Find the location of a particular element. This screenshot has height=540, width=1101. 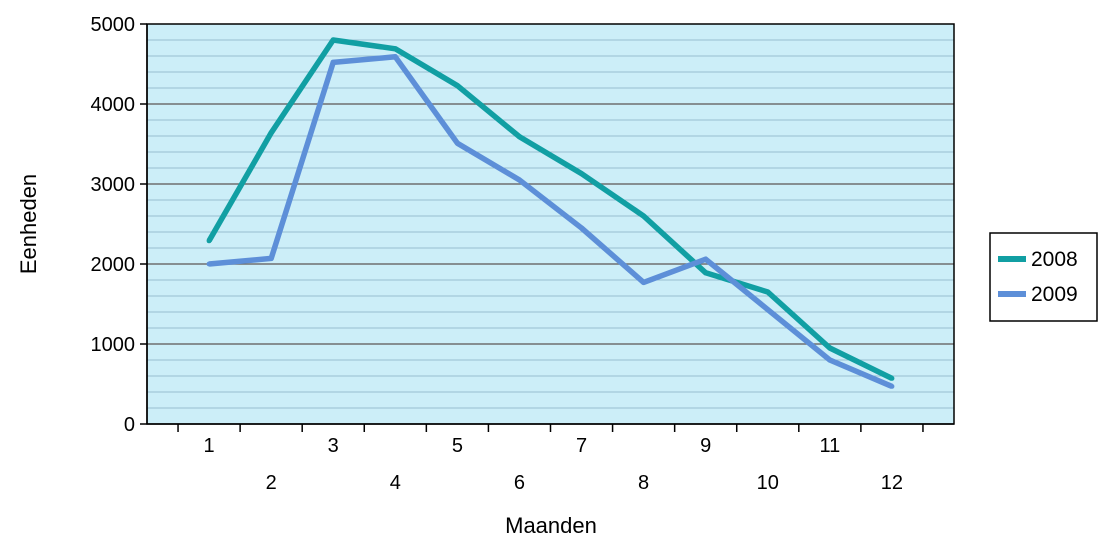

legend-box is located at coordinates (1043, 277).